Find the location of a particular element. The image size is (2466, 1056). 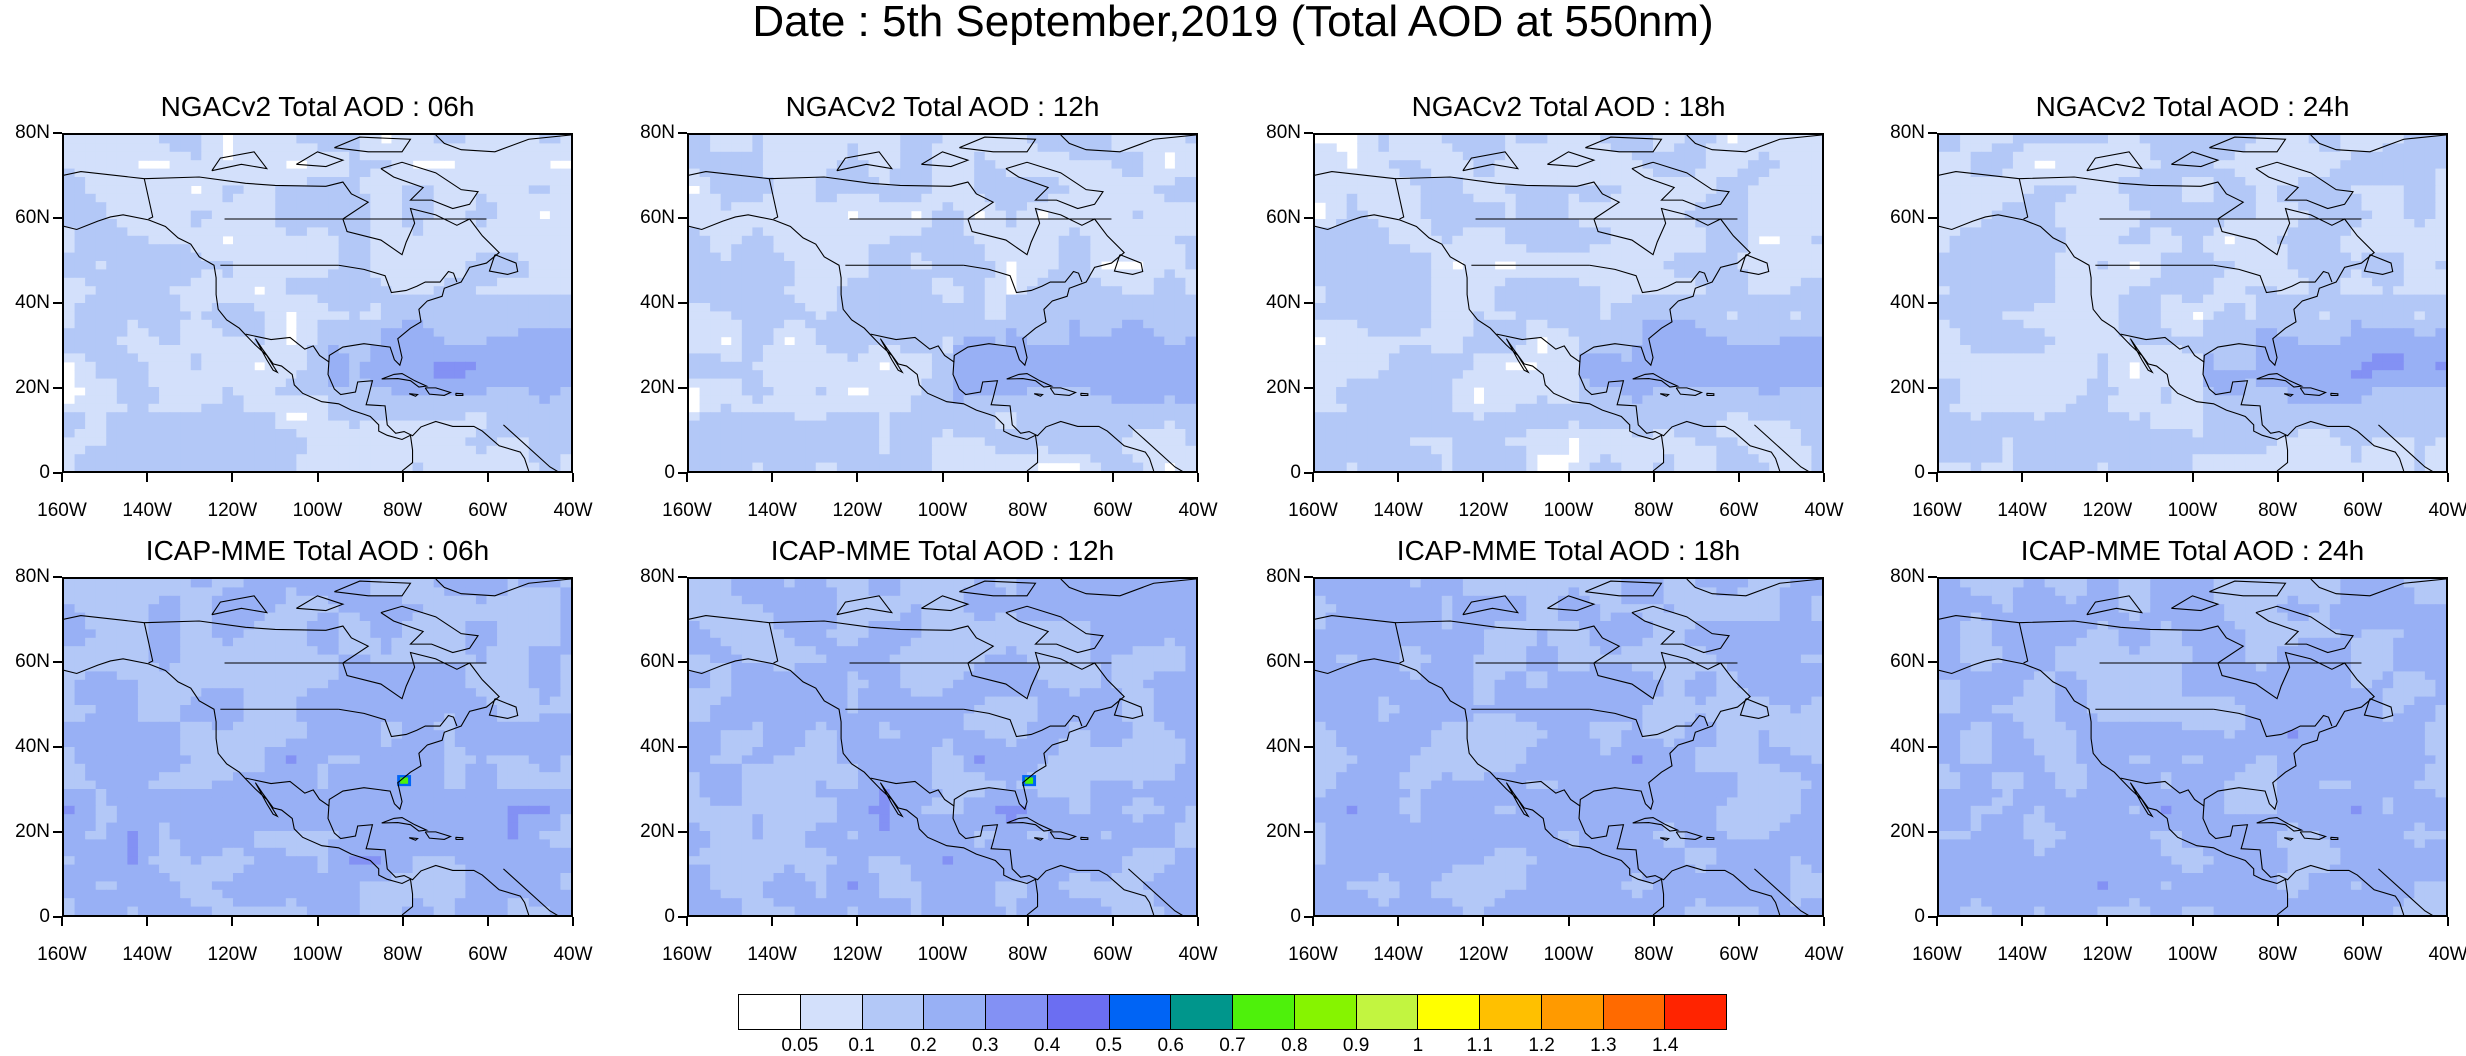

colorbar-label: 1.1 is located at coordinates (1479, 1045).